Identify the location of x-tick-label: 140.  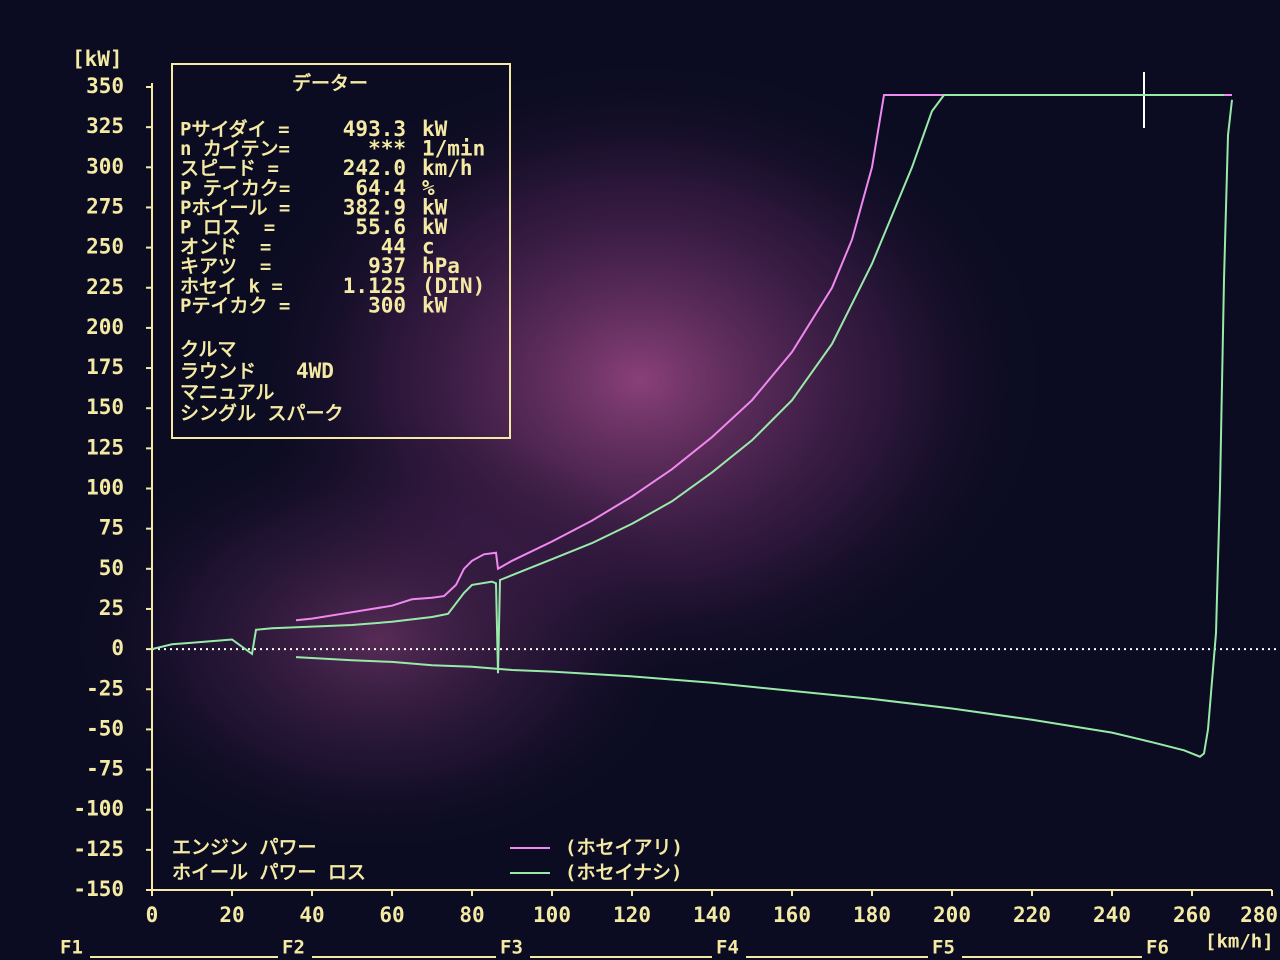
(712, 915).